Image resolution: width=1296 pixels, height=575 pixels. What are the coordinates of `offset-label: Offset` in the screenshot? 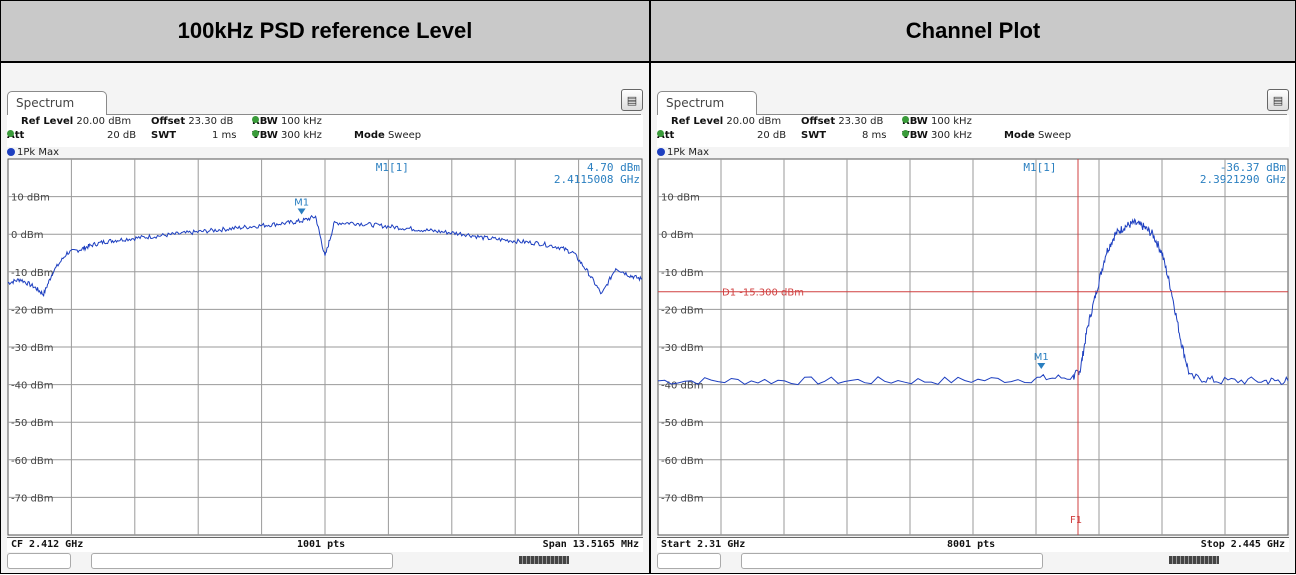 It's located at (818, 121).